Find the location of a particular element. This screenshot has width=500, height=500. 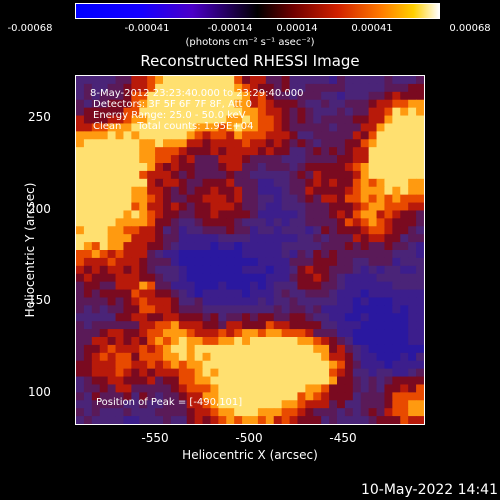

colorbar-tick: 0.00041 is located at coordinates (372, 28).